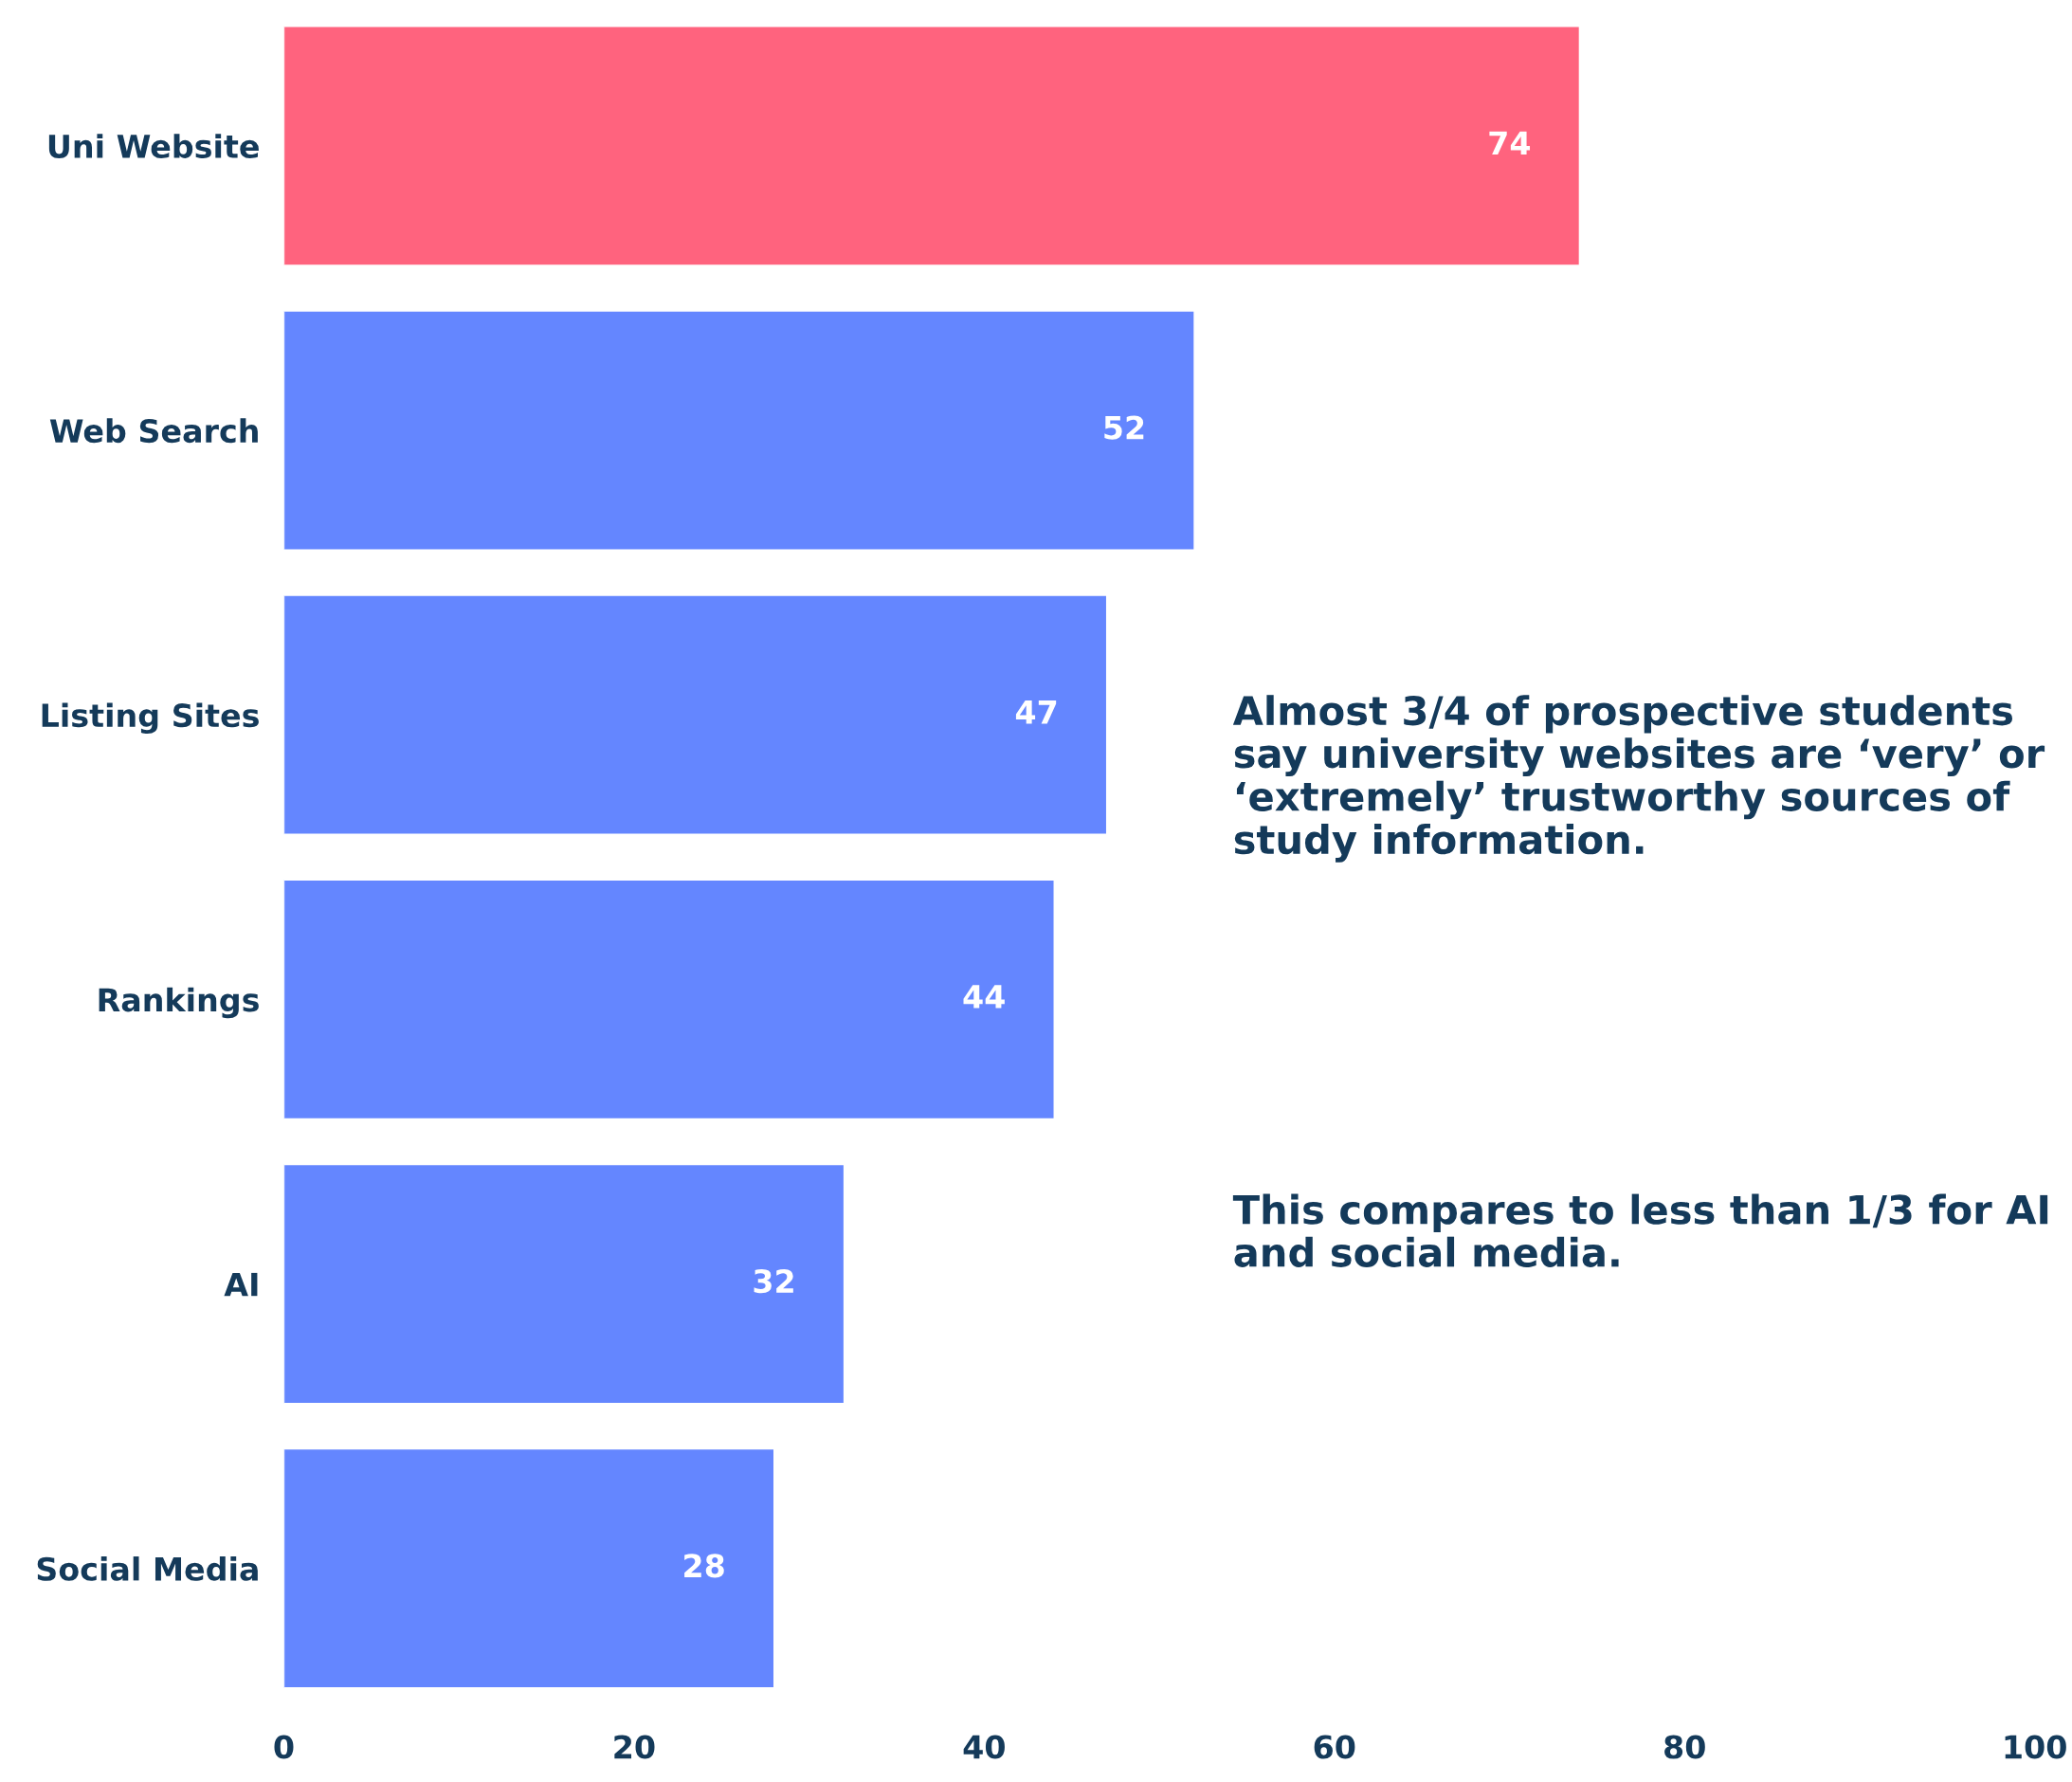 The width and height of the screenshot is (2072, 1782). Describe the element at coordinates (241, 1285) in the screenshot. I see `y-tick-label: AI` at that location.